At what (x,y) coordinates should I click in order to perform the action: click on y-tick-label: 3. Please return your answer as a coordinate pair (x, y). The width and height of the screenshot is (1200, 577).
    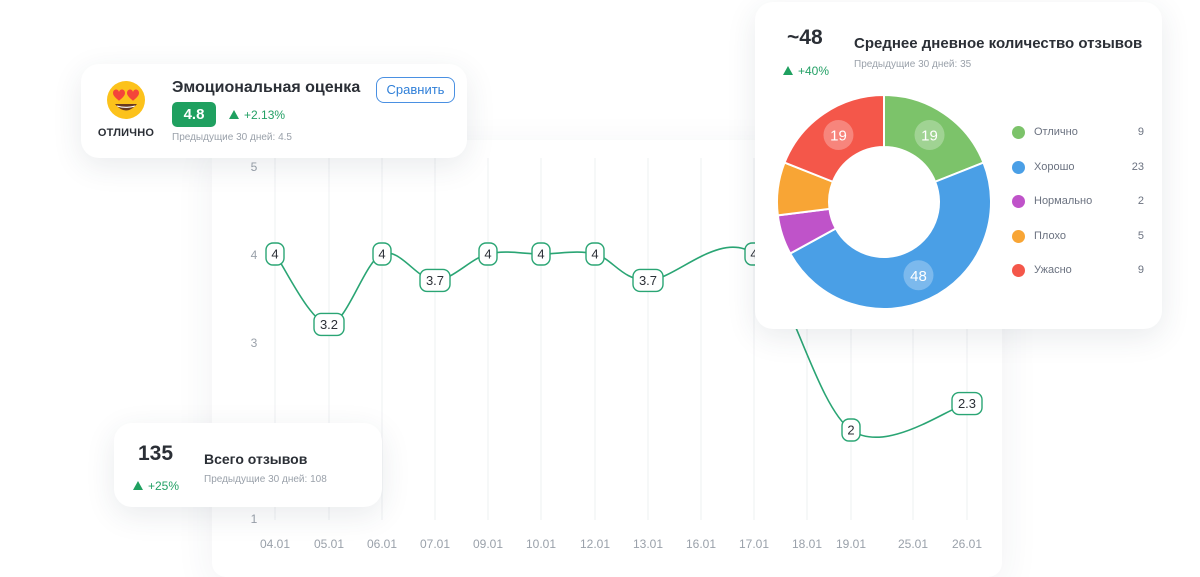
    Looking at the image, I should click on (254, 343).